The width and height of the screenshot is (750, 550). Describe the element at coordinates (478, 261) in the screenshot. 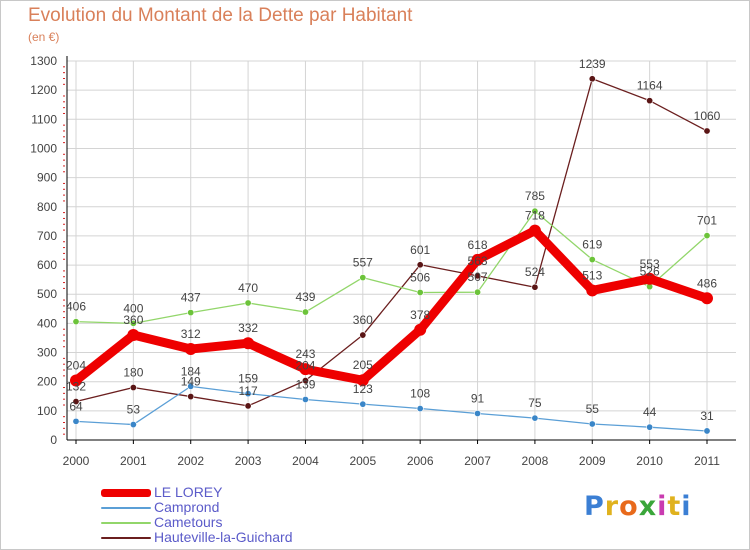

I see `data-label-hauteville-la-guichard: 563` at that location.